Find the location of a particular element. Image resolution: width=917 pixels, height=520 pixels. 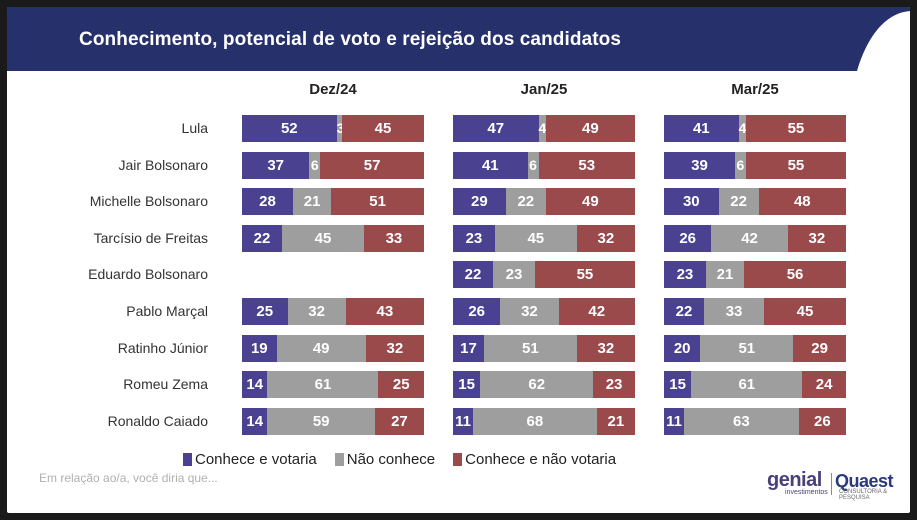

bar-segment-nao-conhece: 3 is located at coordinates (340, 128).